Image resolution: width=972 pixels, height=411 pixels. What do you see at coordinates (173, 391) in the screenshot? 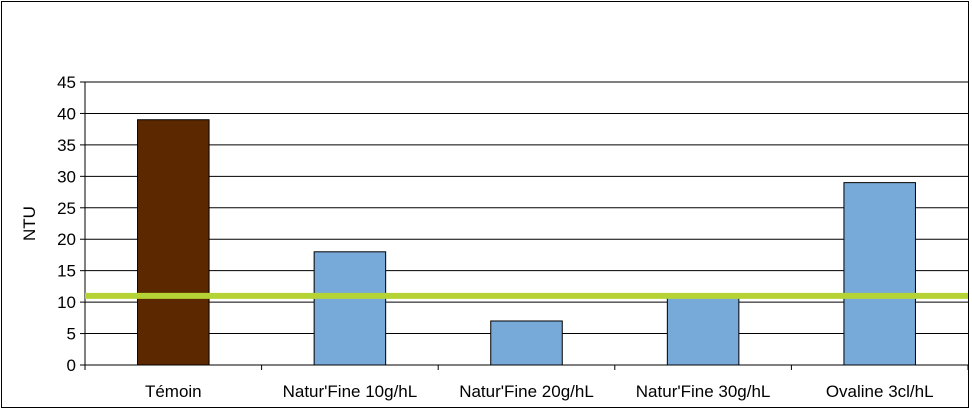
I see `x-tick-label: Témoin` at bounding box center [173, 391].